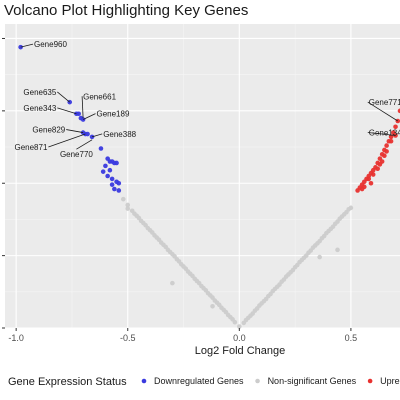  Describe the element at coordinates (390, 381) in the screenshot. I see `legend-label: Upregulated Genes` at that location.